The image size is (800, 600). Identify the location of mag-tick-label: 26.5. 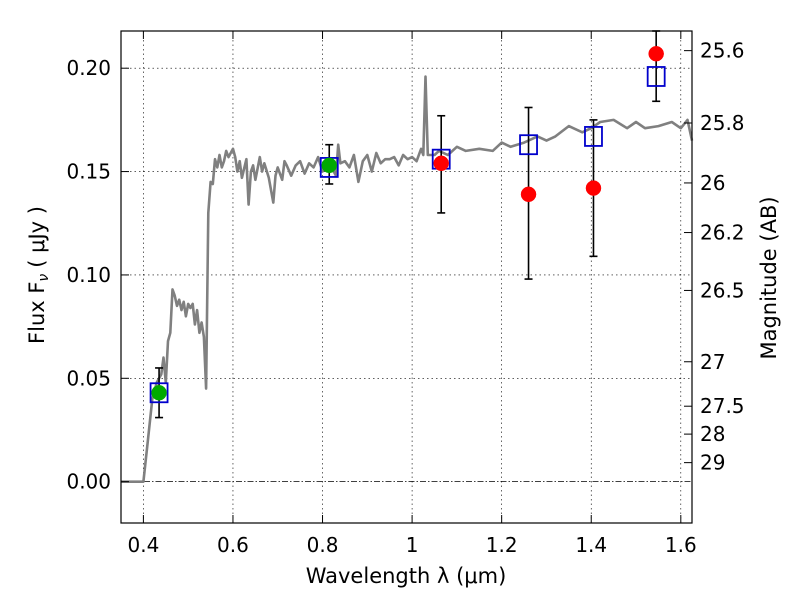
(722, 290).